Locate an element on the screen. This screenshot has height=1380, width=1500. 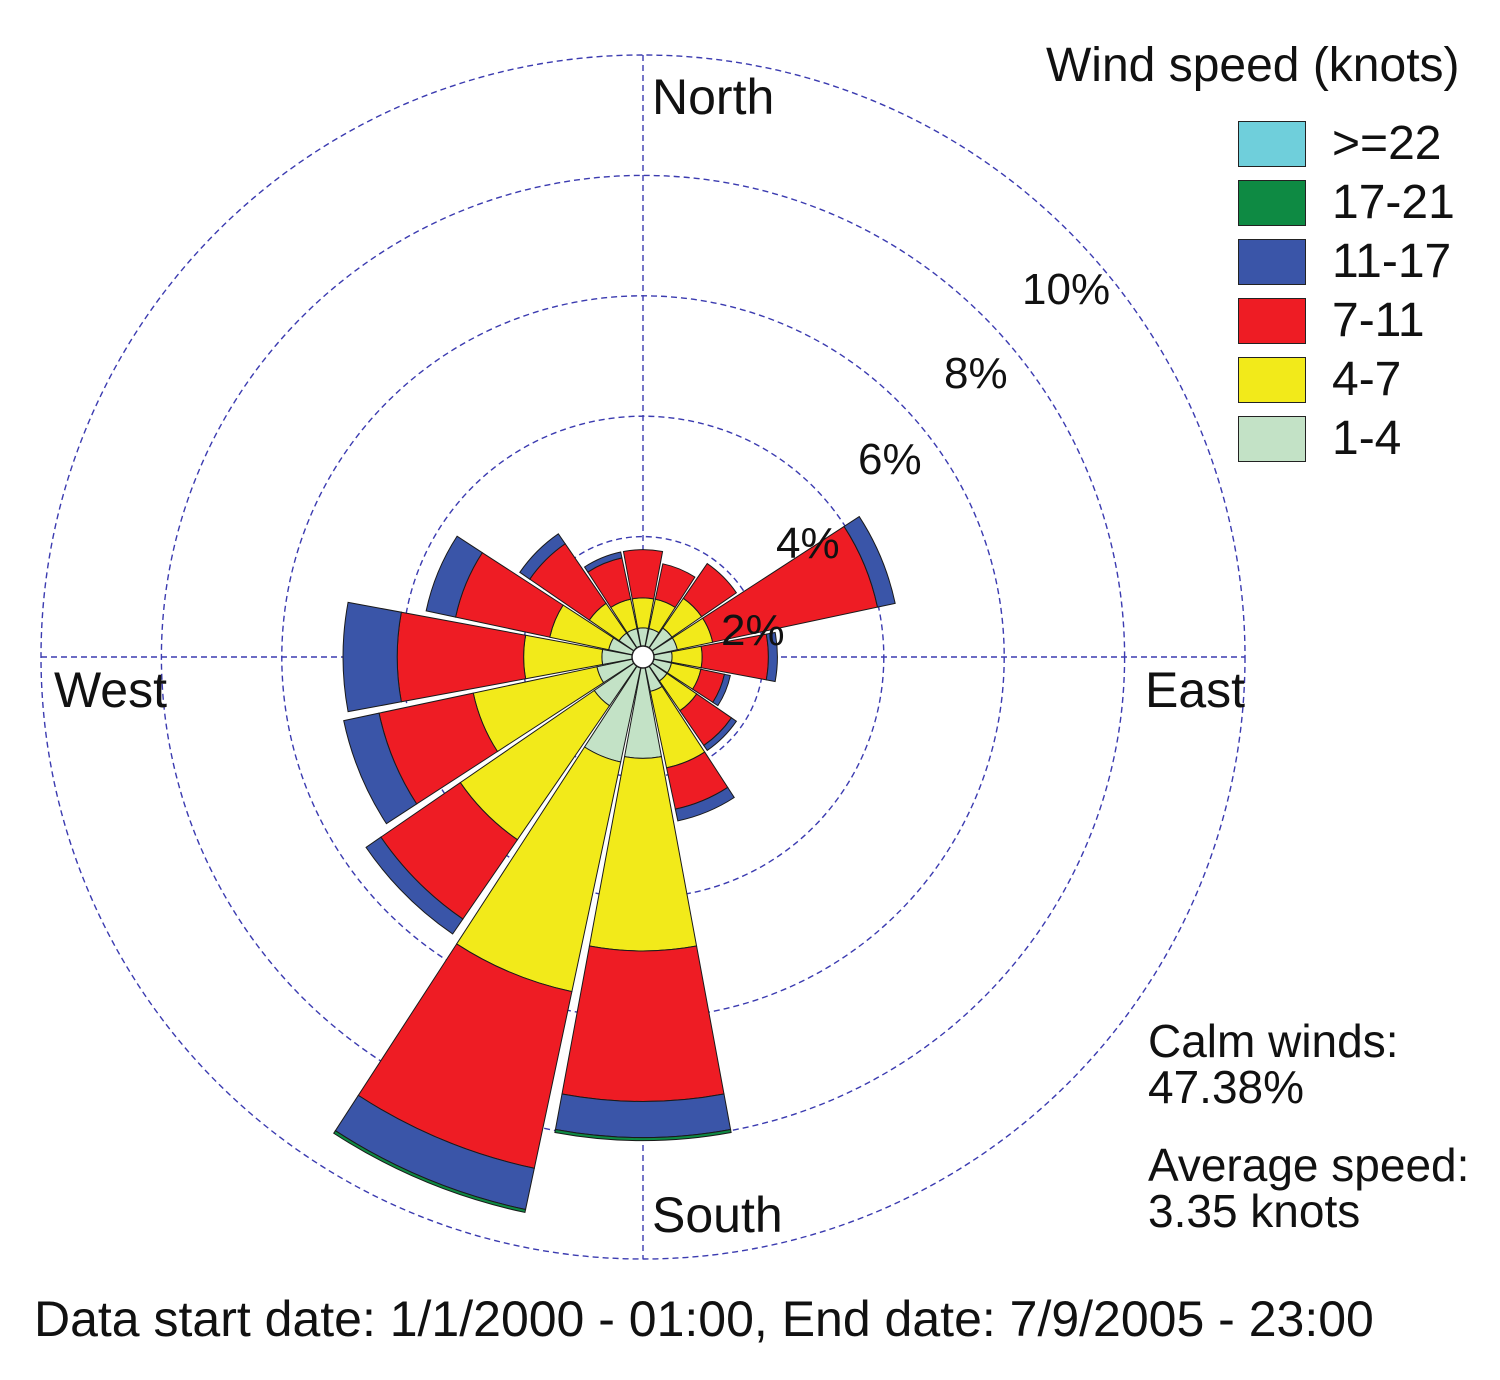
legend-label: >=22 is located at coordinates (1387, 143).